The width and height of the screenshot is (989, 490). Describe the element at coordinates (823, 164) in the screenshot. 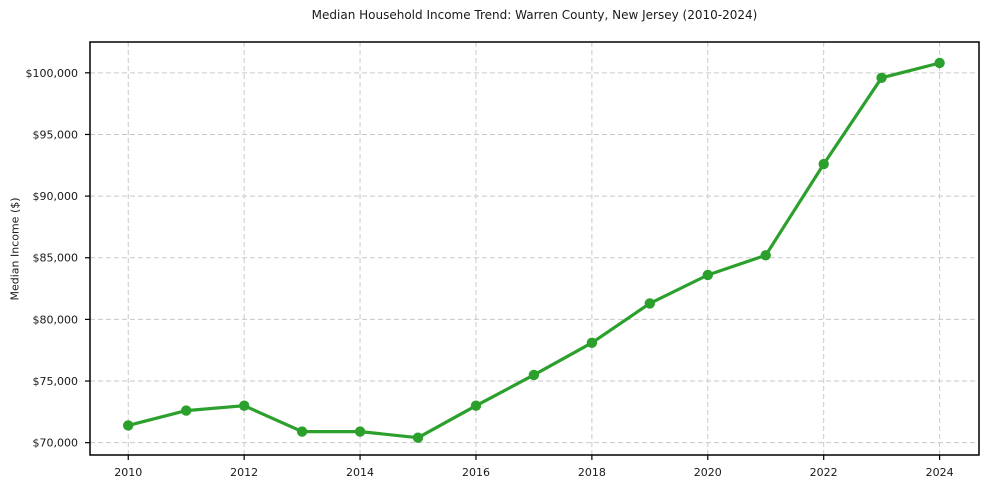

I see `data-point-2022` at that location.